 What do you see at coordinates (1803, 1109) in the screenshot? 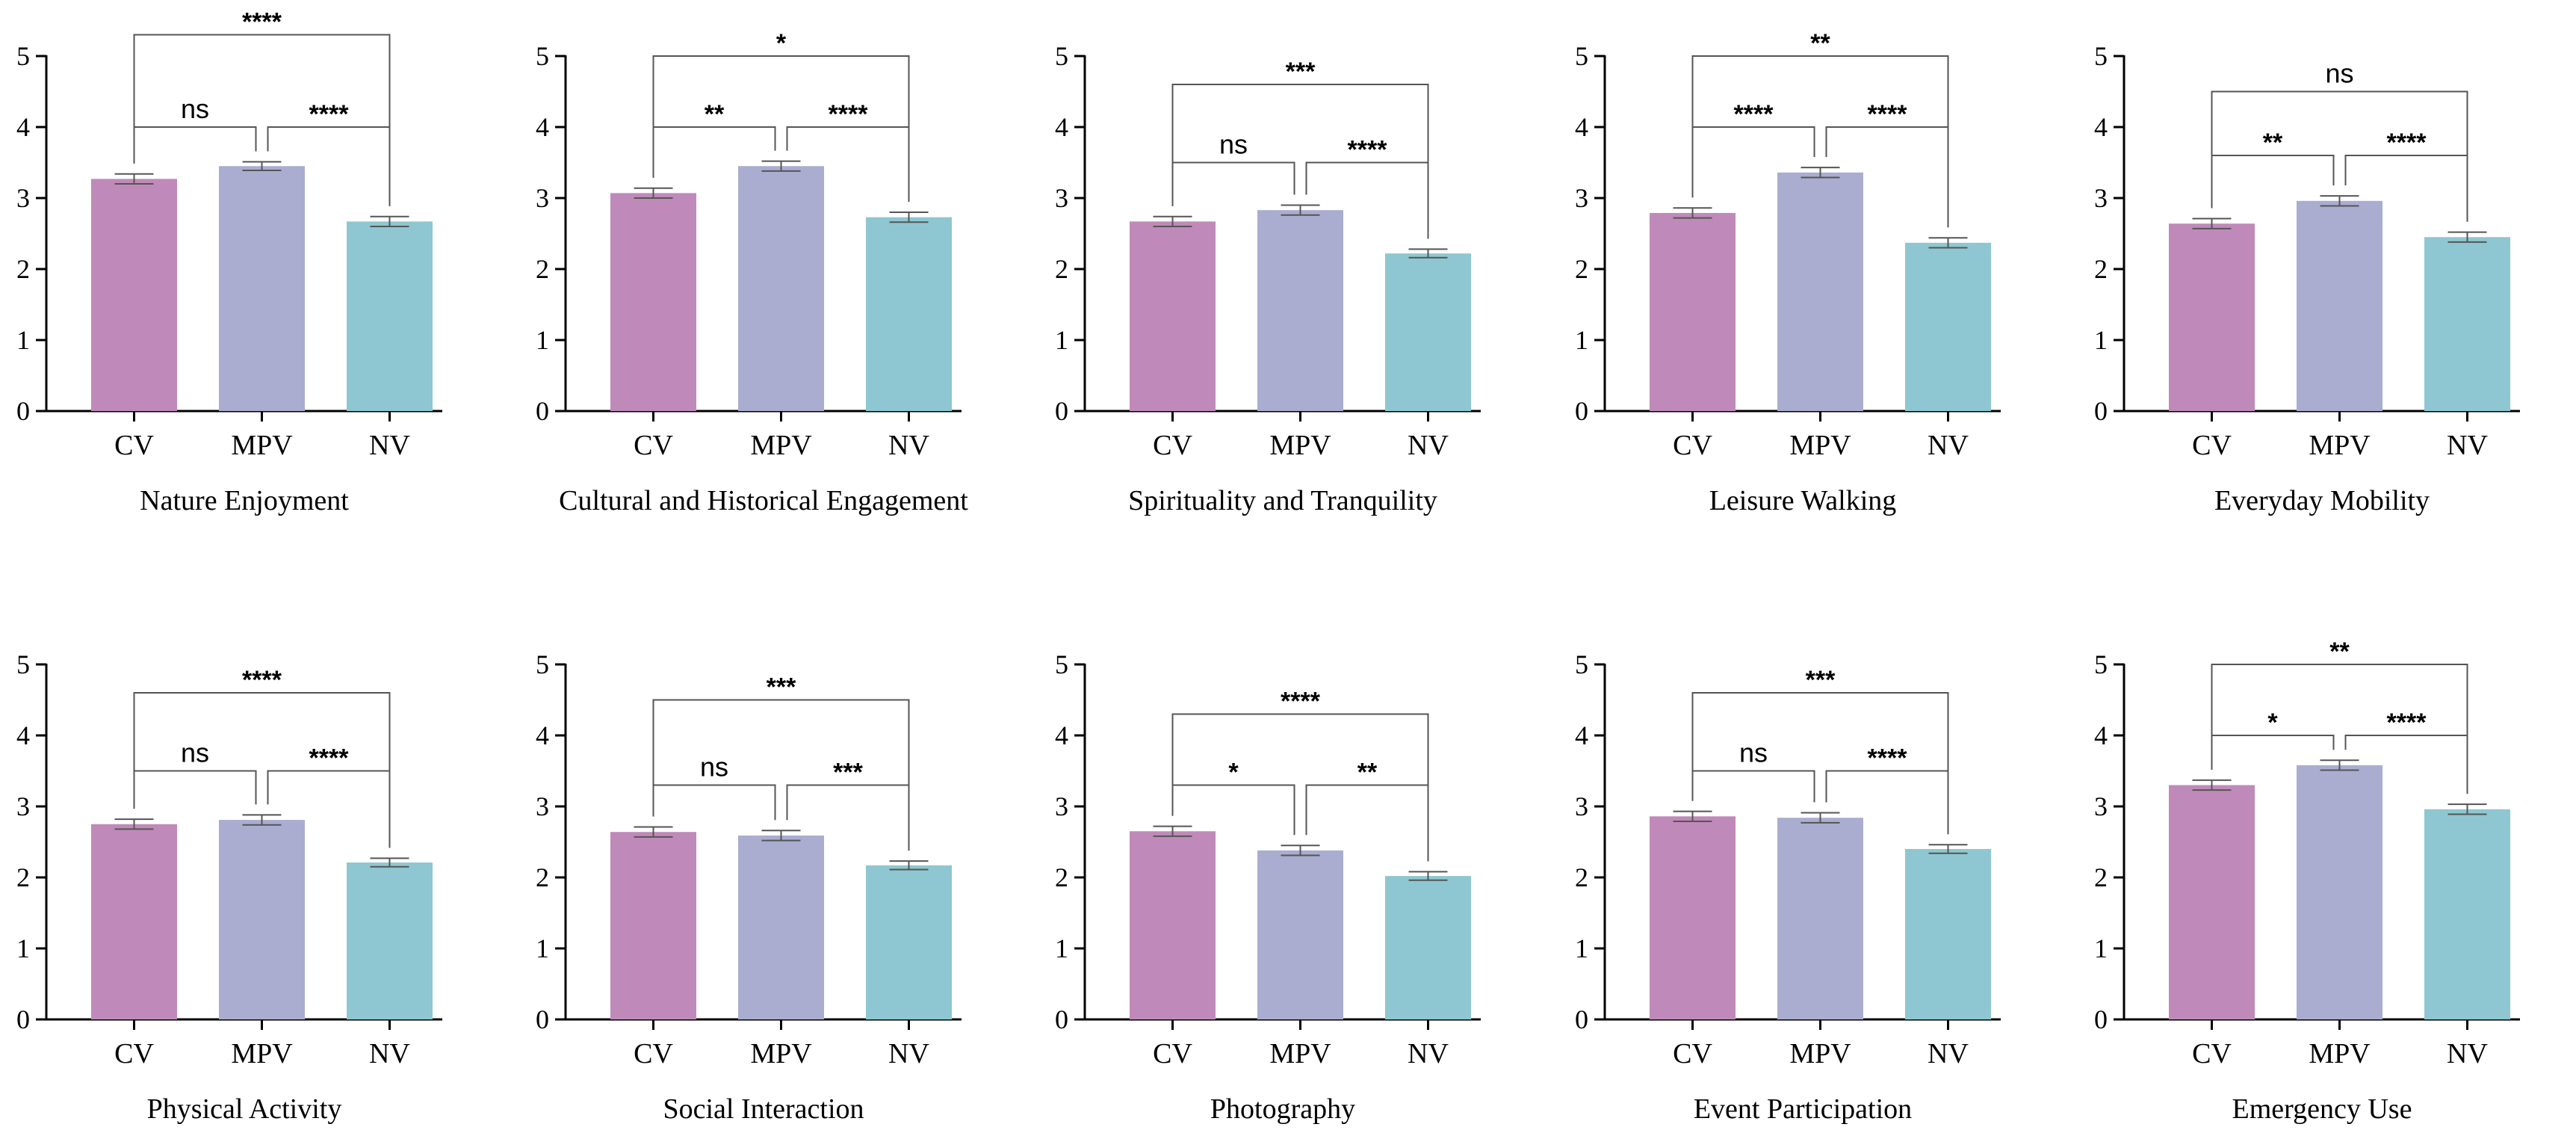
I see `chart-title: Event Participation` at bounding box center [1803, 1109].